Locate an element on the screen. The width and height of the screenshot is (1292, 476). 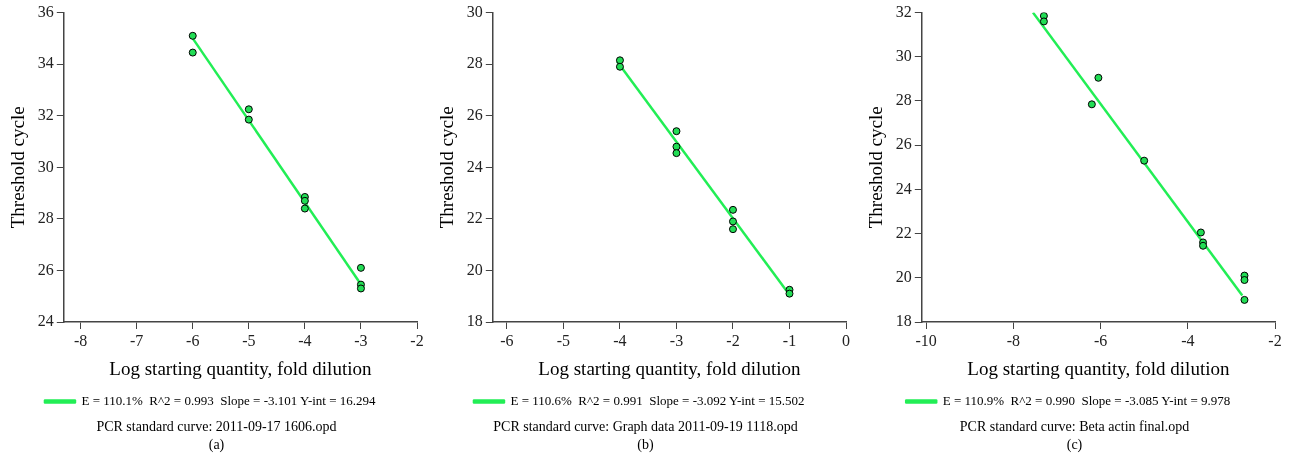
text: (c) is located at coordinates (1074, 445).